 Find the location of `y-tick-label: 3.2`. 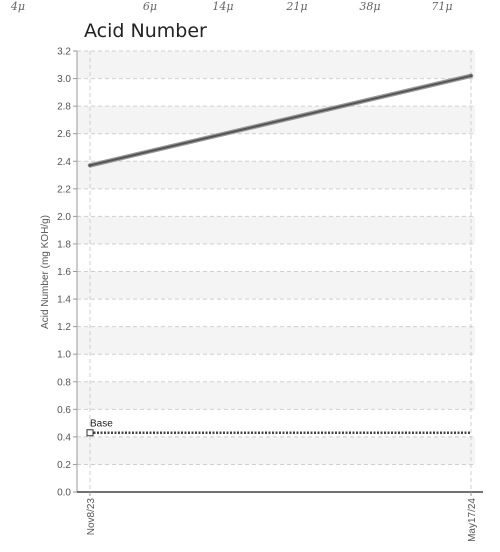

y-tick-label: 3.2 is located at coordinates (64, 52).